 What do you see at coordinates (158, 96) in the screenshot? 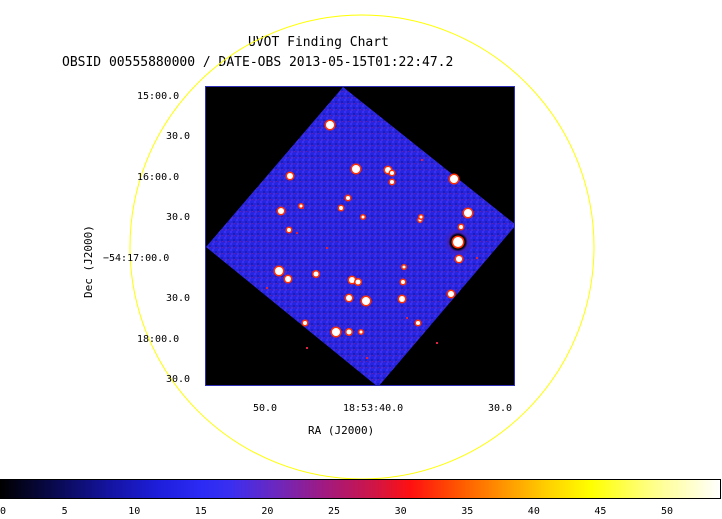
I see `dec-tick-label: 15:00.0` at bounding box center [158, 96].